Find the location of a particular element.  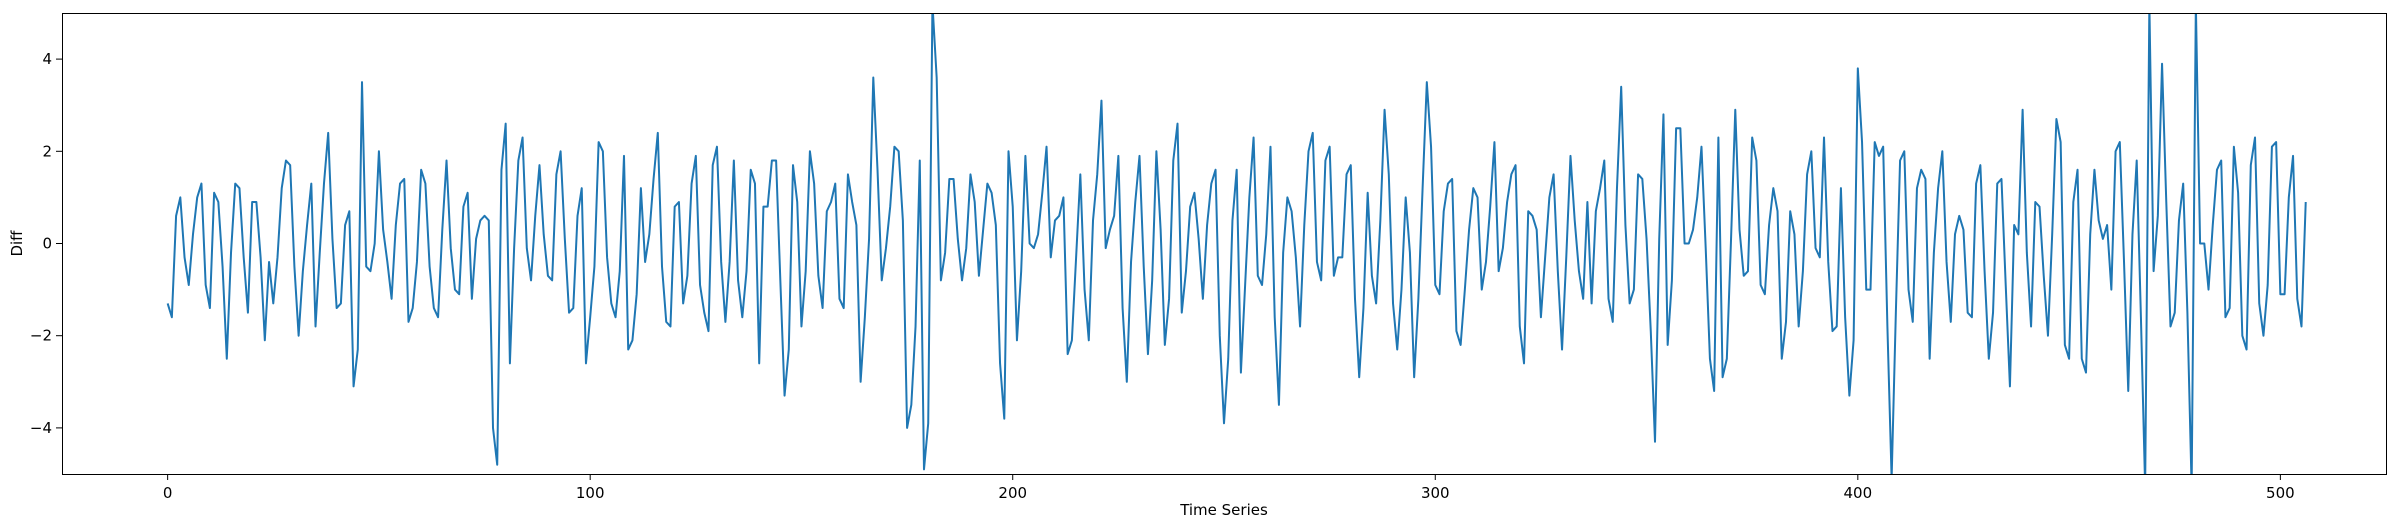

x-tick-label: 400 is located at coordinates (1857, 493).